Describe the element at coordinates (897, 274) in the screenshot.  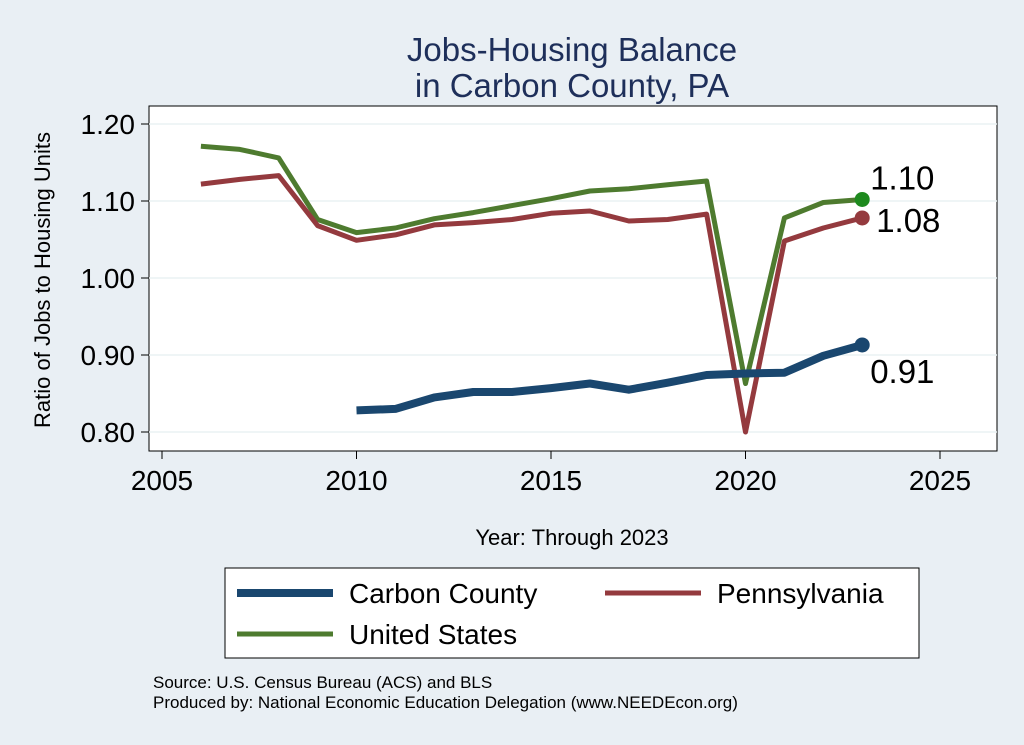
I see `series-end-markers: 1.10 1.08 0.91` at that location.